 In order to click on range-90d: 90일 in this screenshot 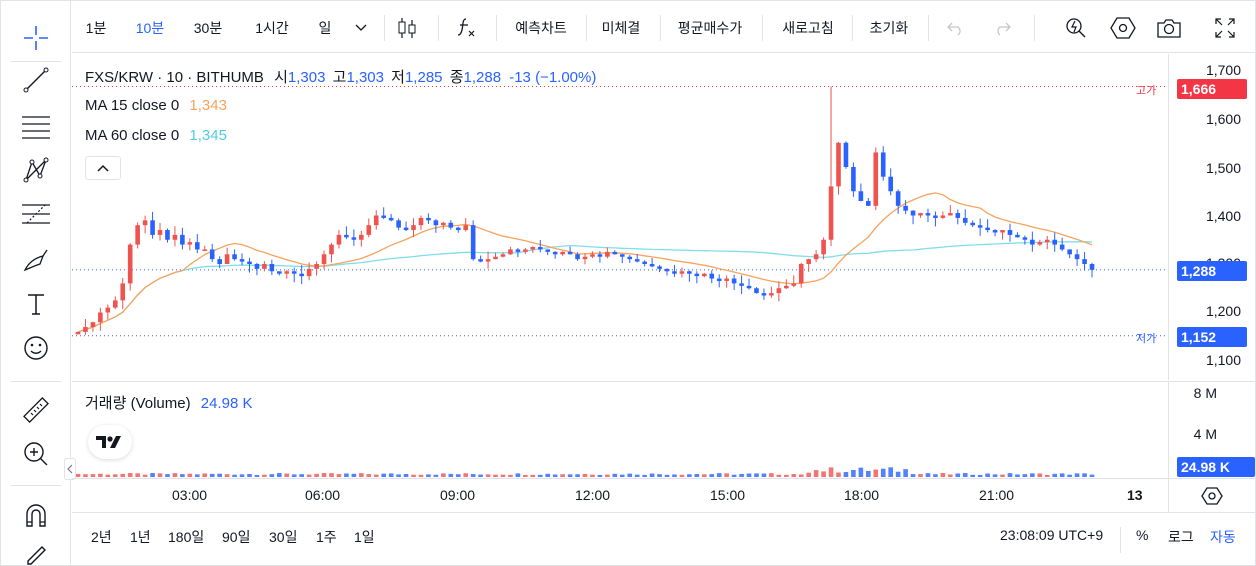, I will do `click(236, 537)`.